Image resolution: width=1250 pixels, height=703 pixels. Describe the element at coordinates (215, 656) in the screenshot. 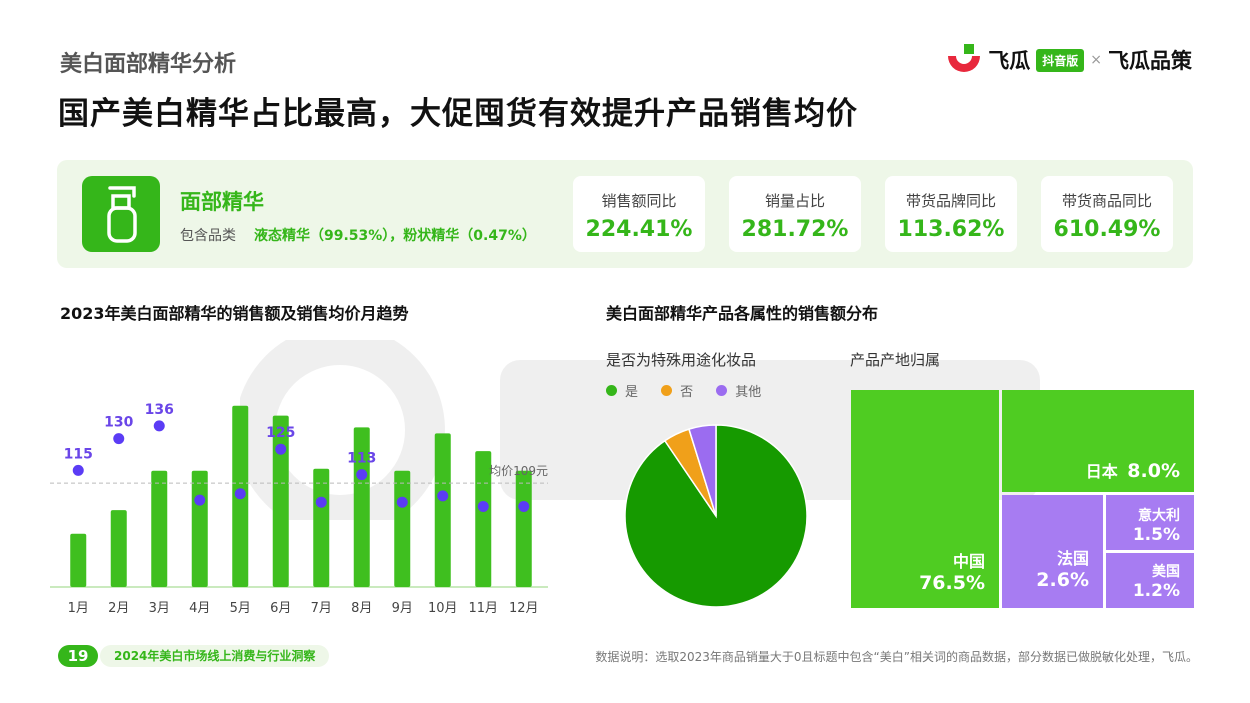

I see `report-title-pill: 2024年美白市场线上消费与行业洞察` at that location.